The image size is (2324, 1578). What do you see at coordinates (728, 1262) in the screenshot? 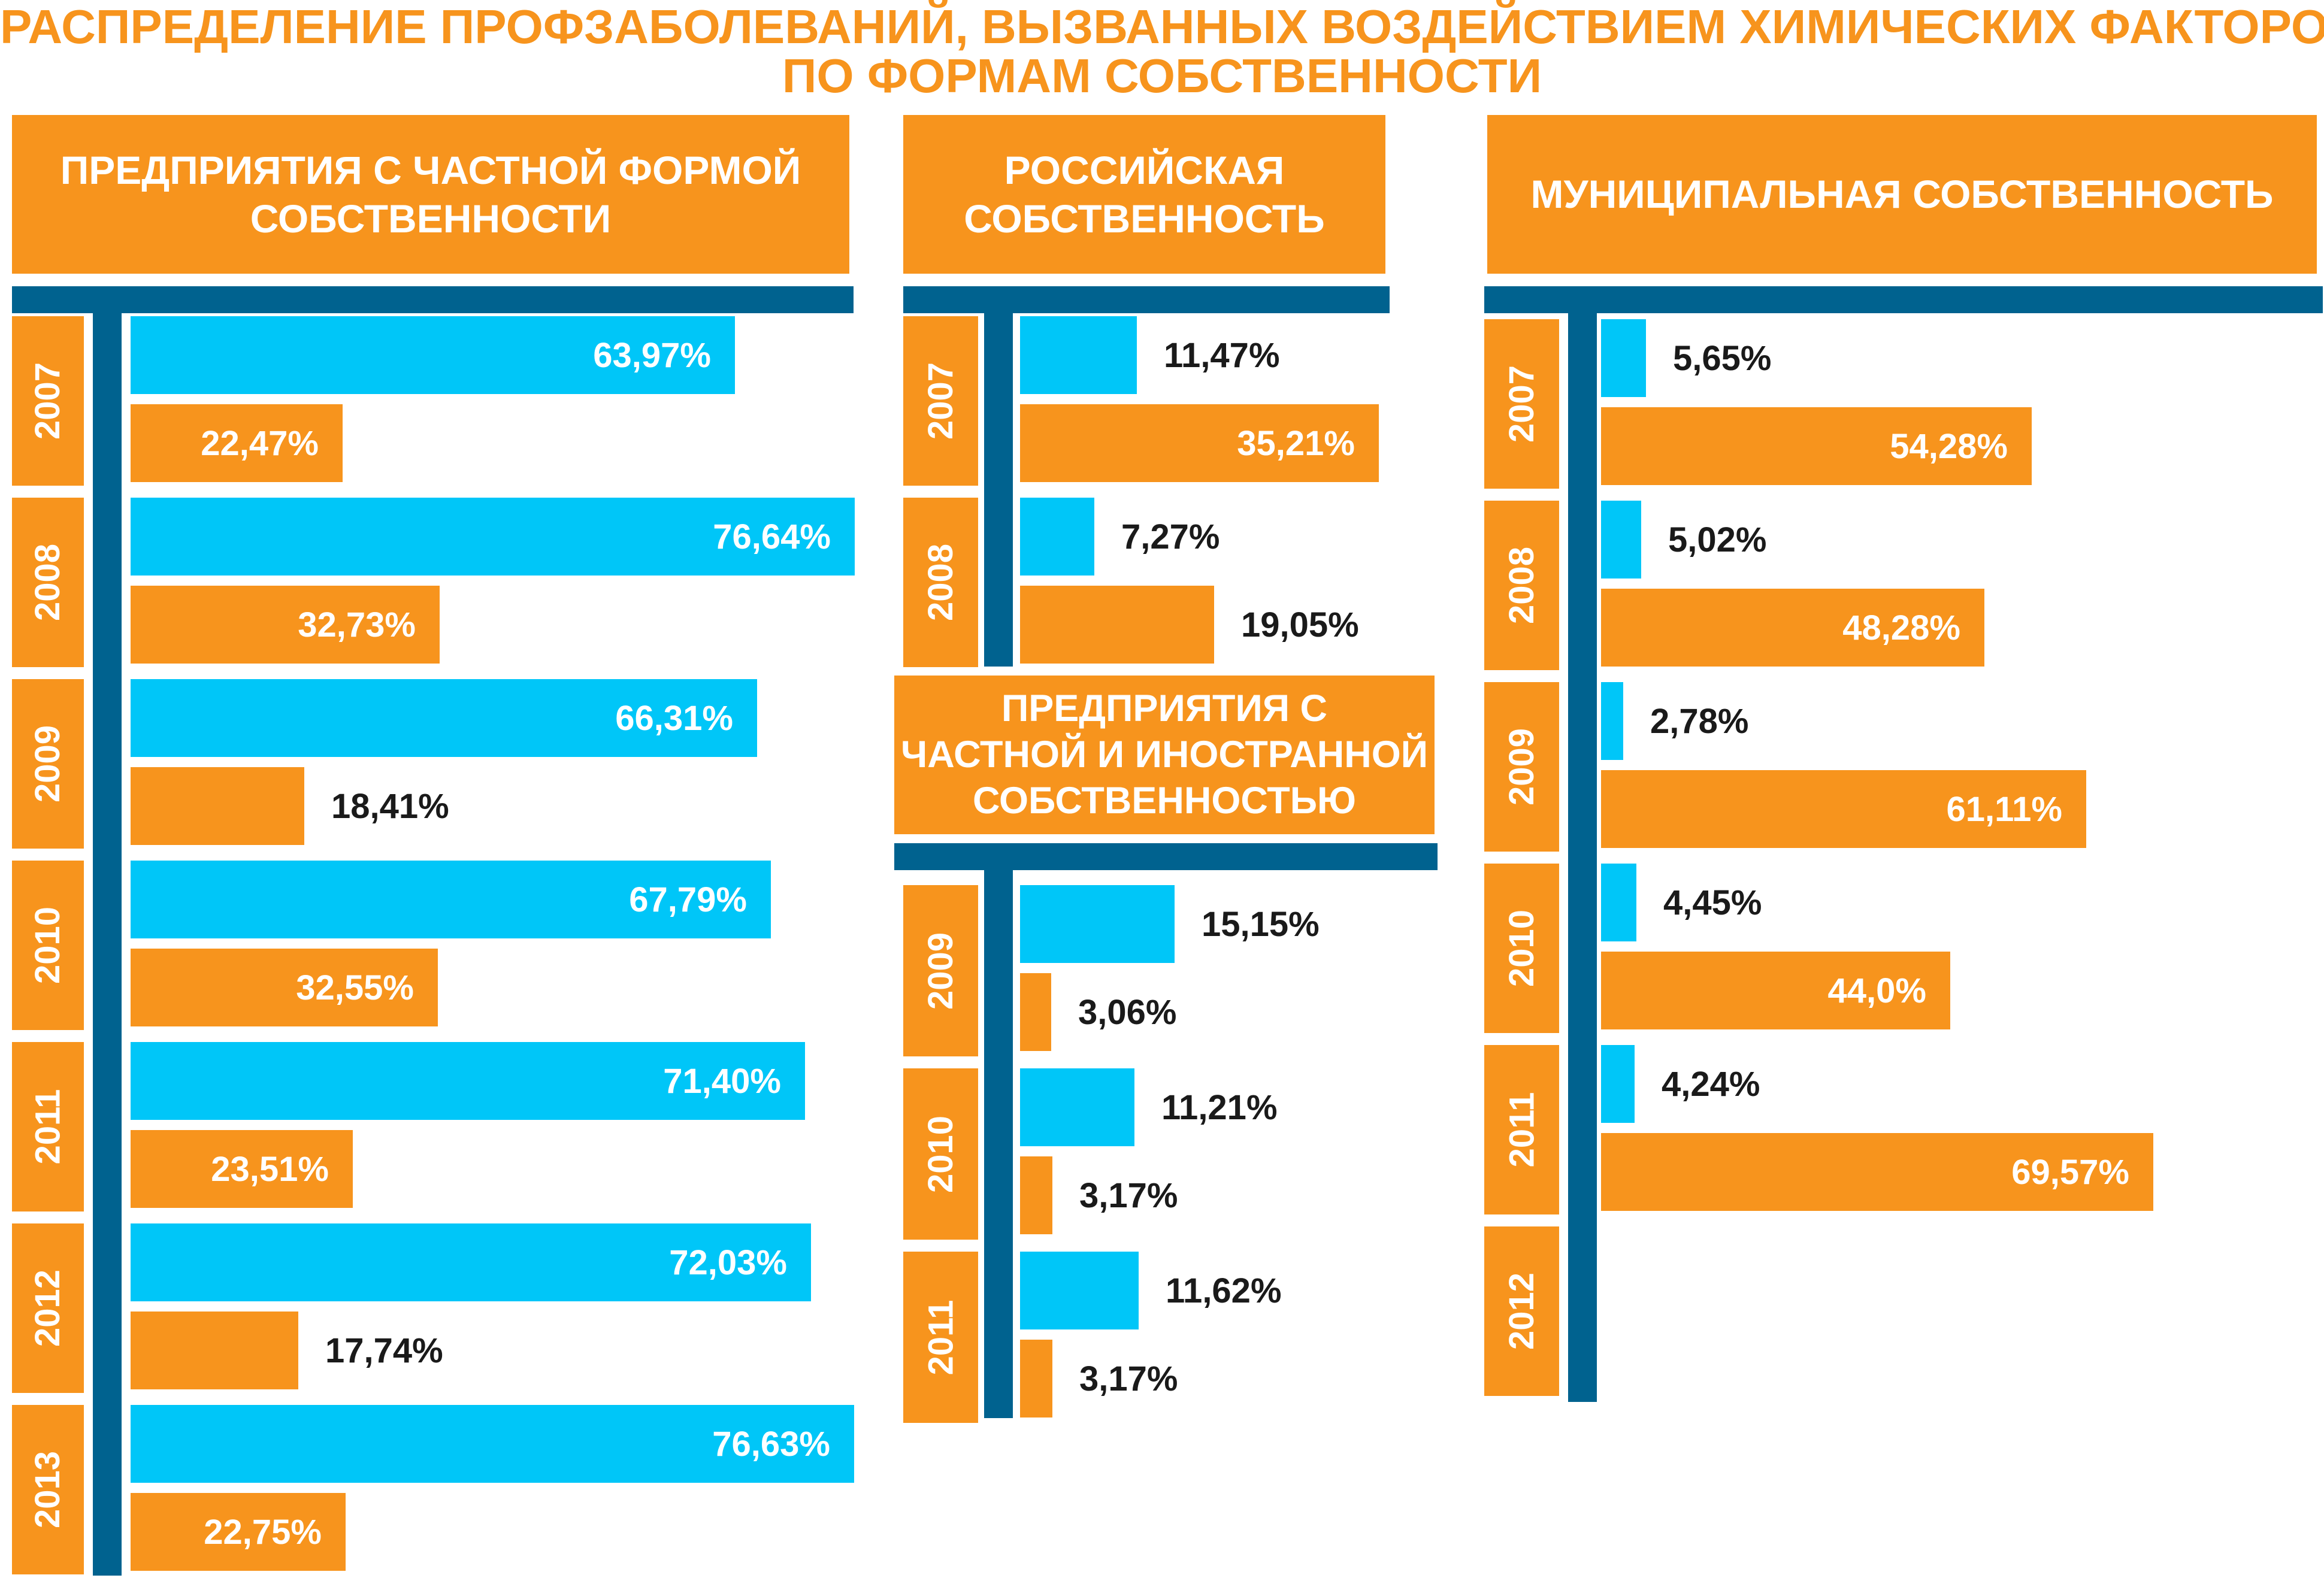
I see `data-label: 72,03%` at bounding box center [728, 1262].